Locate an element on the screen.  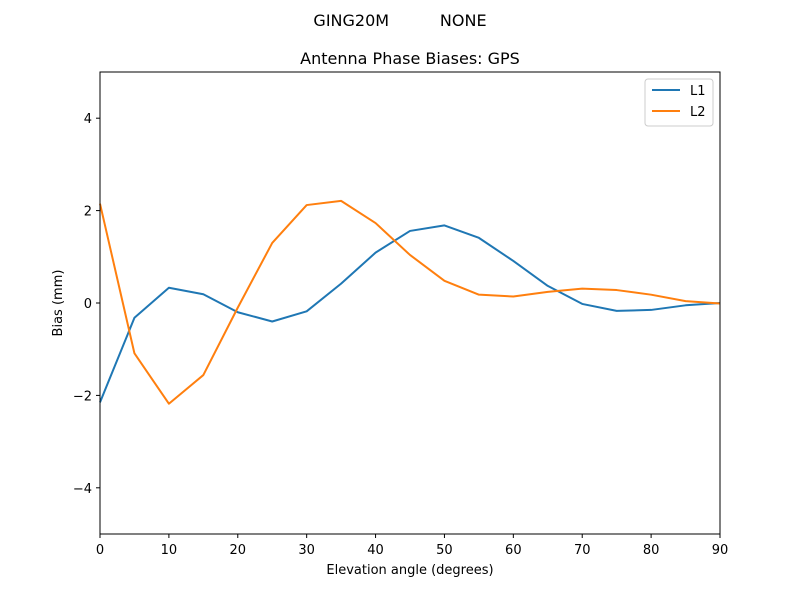
x-tick-label: 60 is located at coordinates (513, 550).